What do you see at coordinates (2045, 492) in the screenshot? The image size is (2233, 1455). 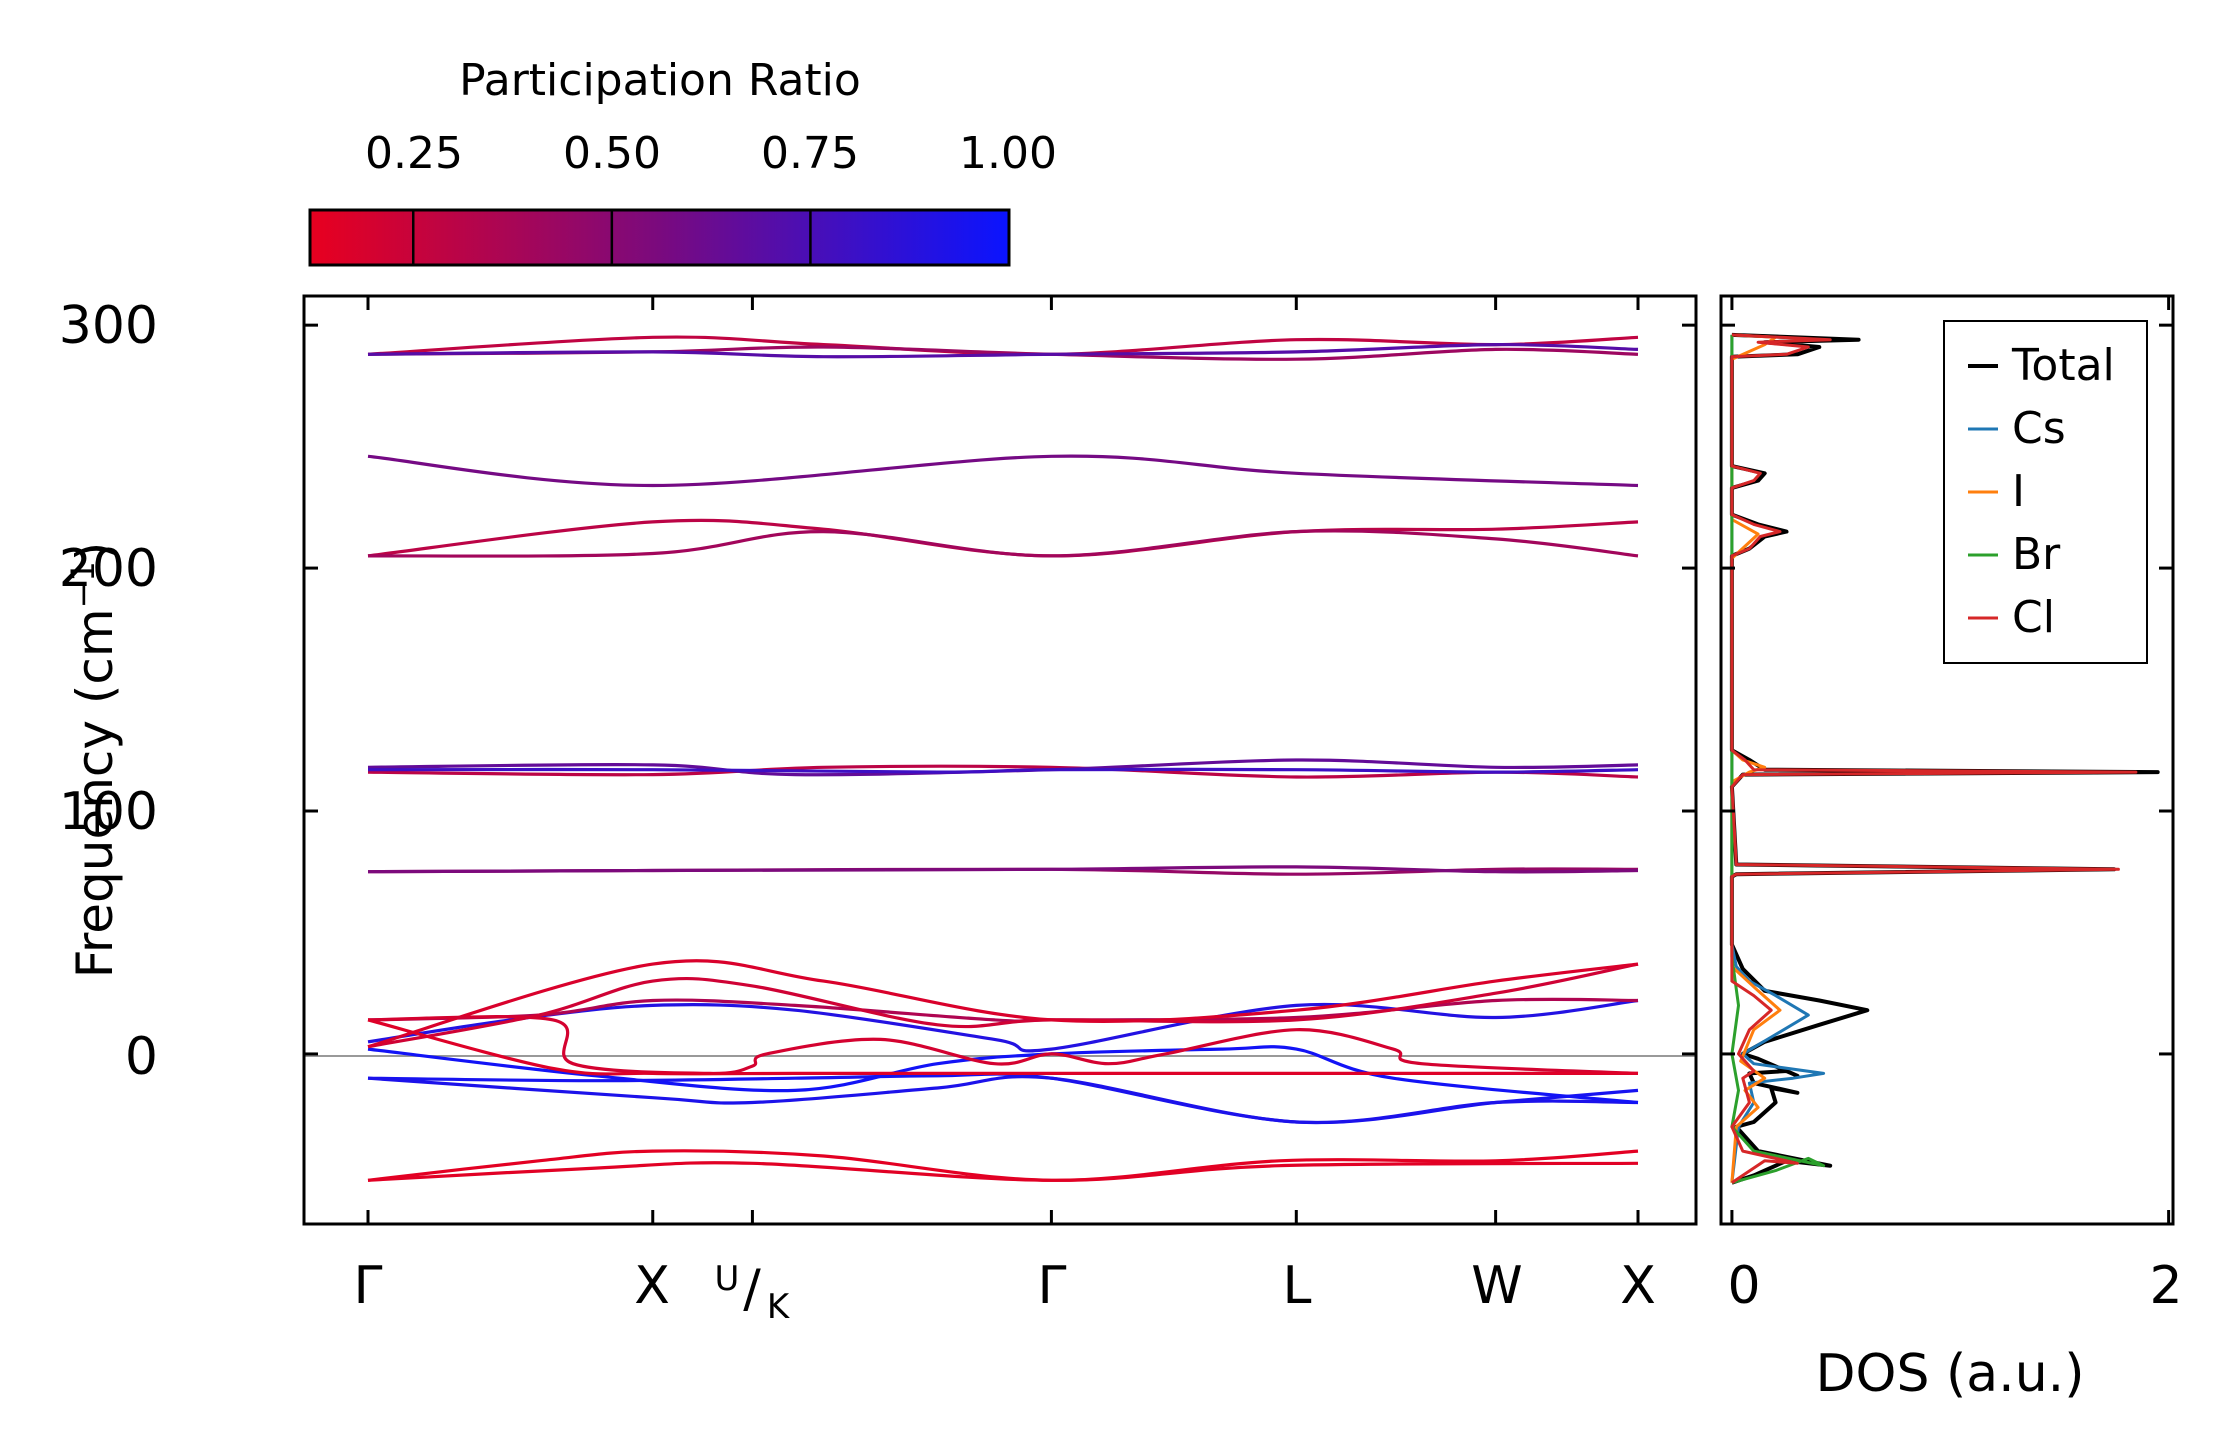 I see `legend: Total Cs I Br Cl` at bounding box center [2045, 492].